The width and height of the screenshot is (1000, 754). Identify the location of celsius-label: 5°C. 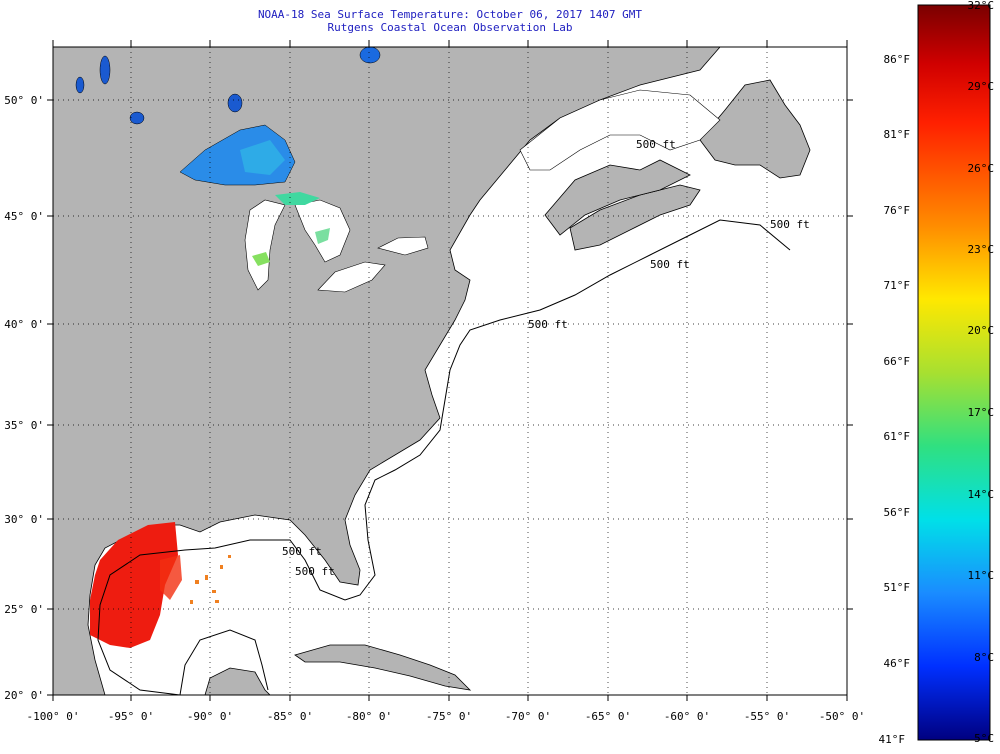
(984, 738).